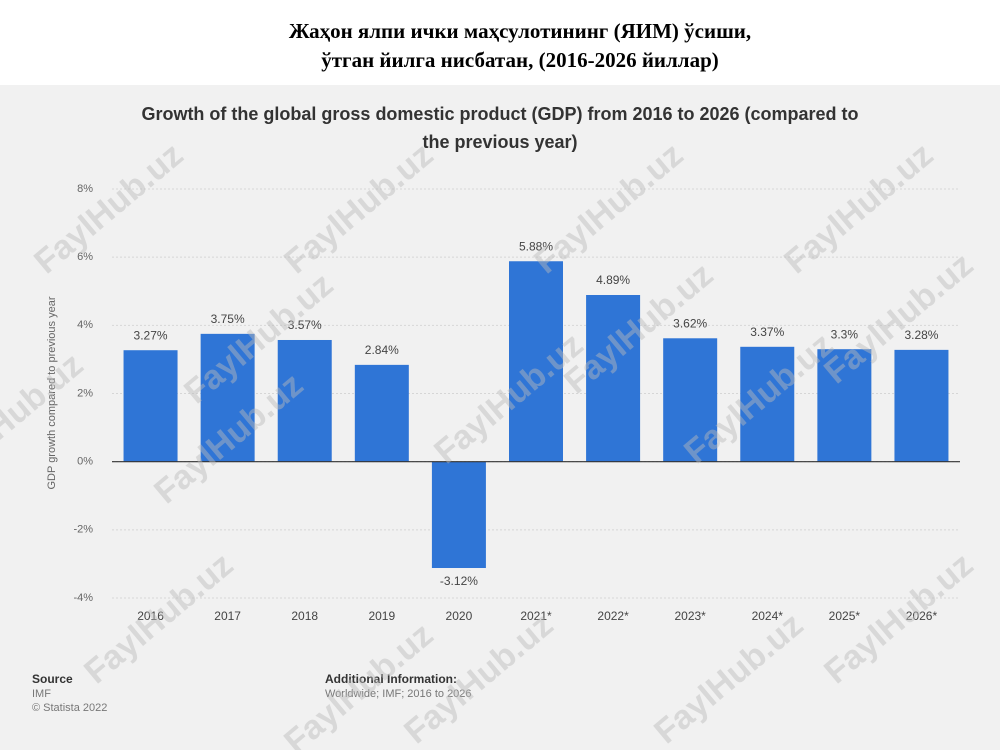 The width and height of the screenshot is (1000, 750). I want to click on value-label: 2.84%, so click(382, 350).